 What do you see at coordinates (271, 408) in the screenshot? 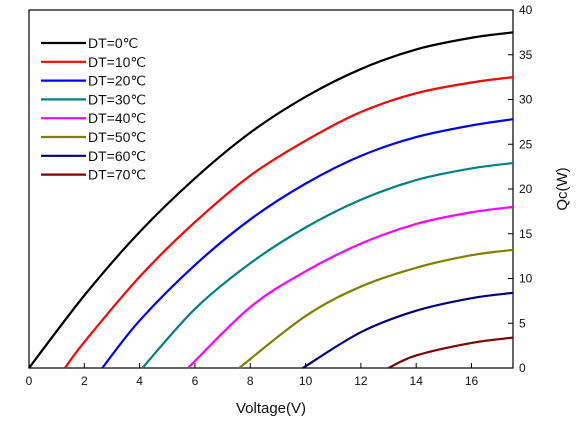
I see `x-axis-label: Voltage(V)` at bounding box center [271, 408].